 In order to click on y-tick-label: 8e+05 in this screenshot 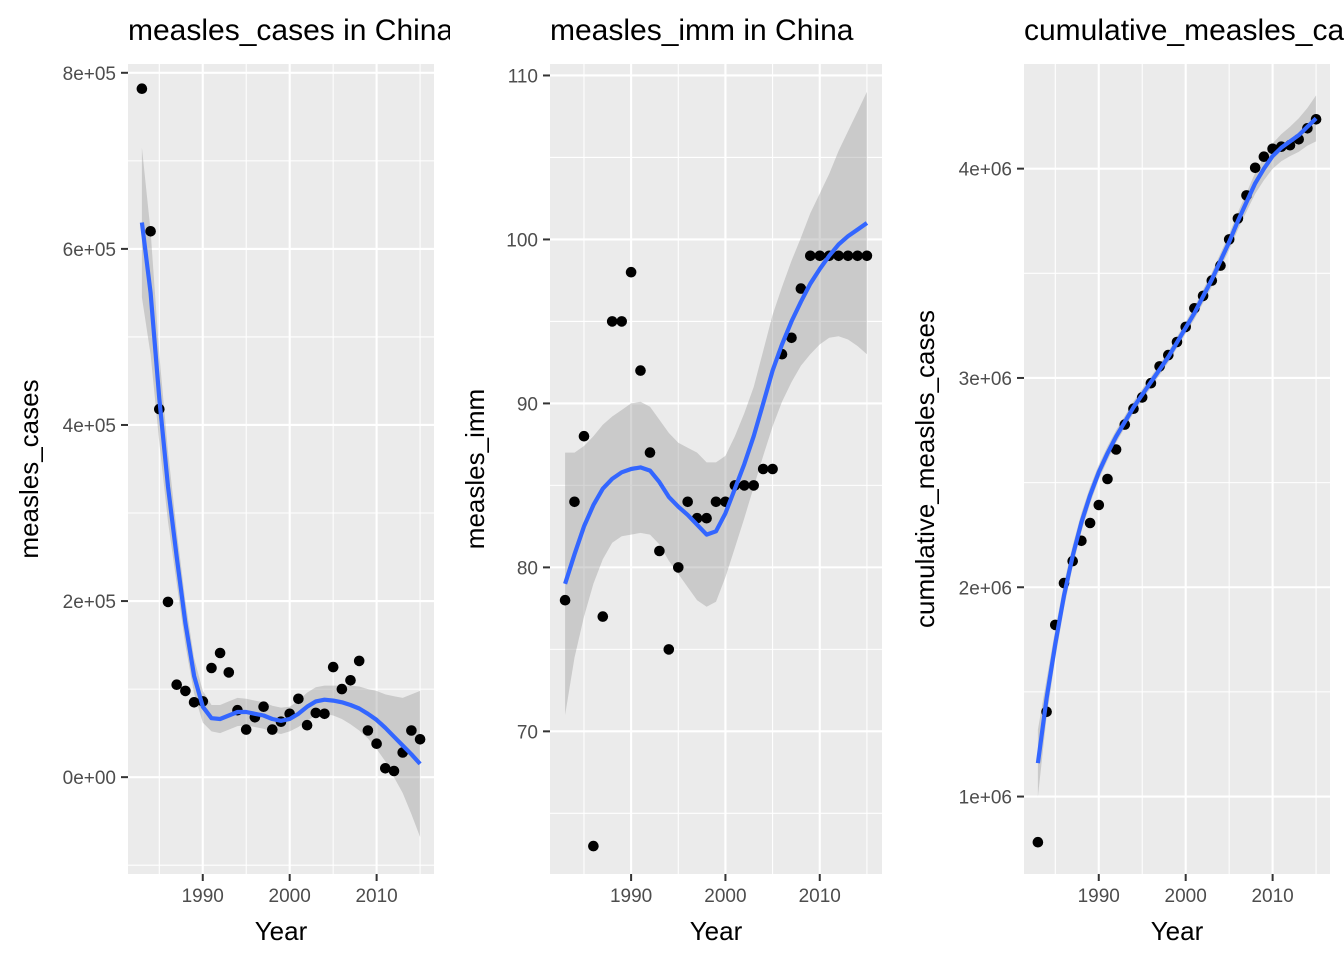, I will do `click(89, 74)`.